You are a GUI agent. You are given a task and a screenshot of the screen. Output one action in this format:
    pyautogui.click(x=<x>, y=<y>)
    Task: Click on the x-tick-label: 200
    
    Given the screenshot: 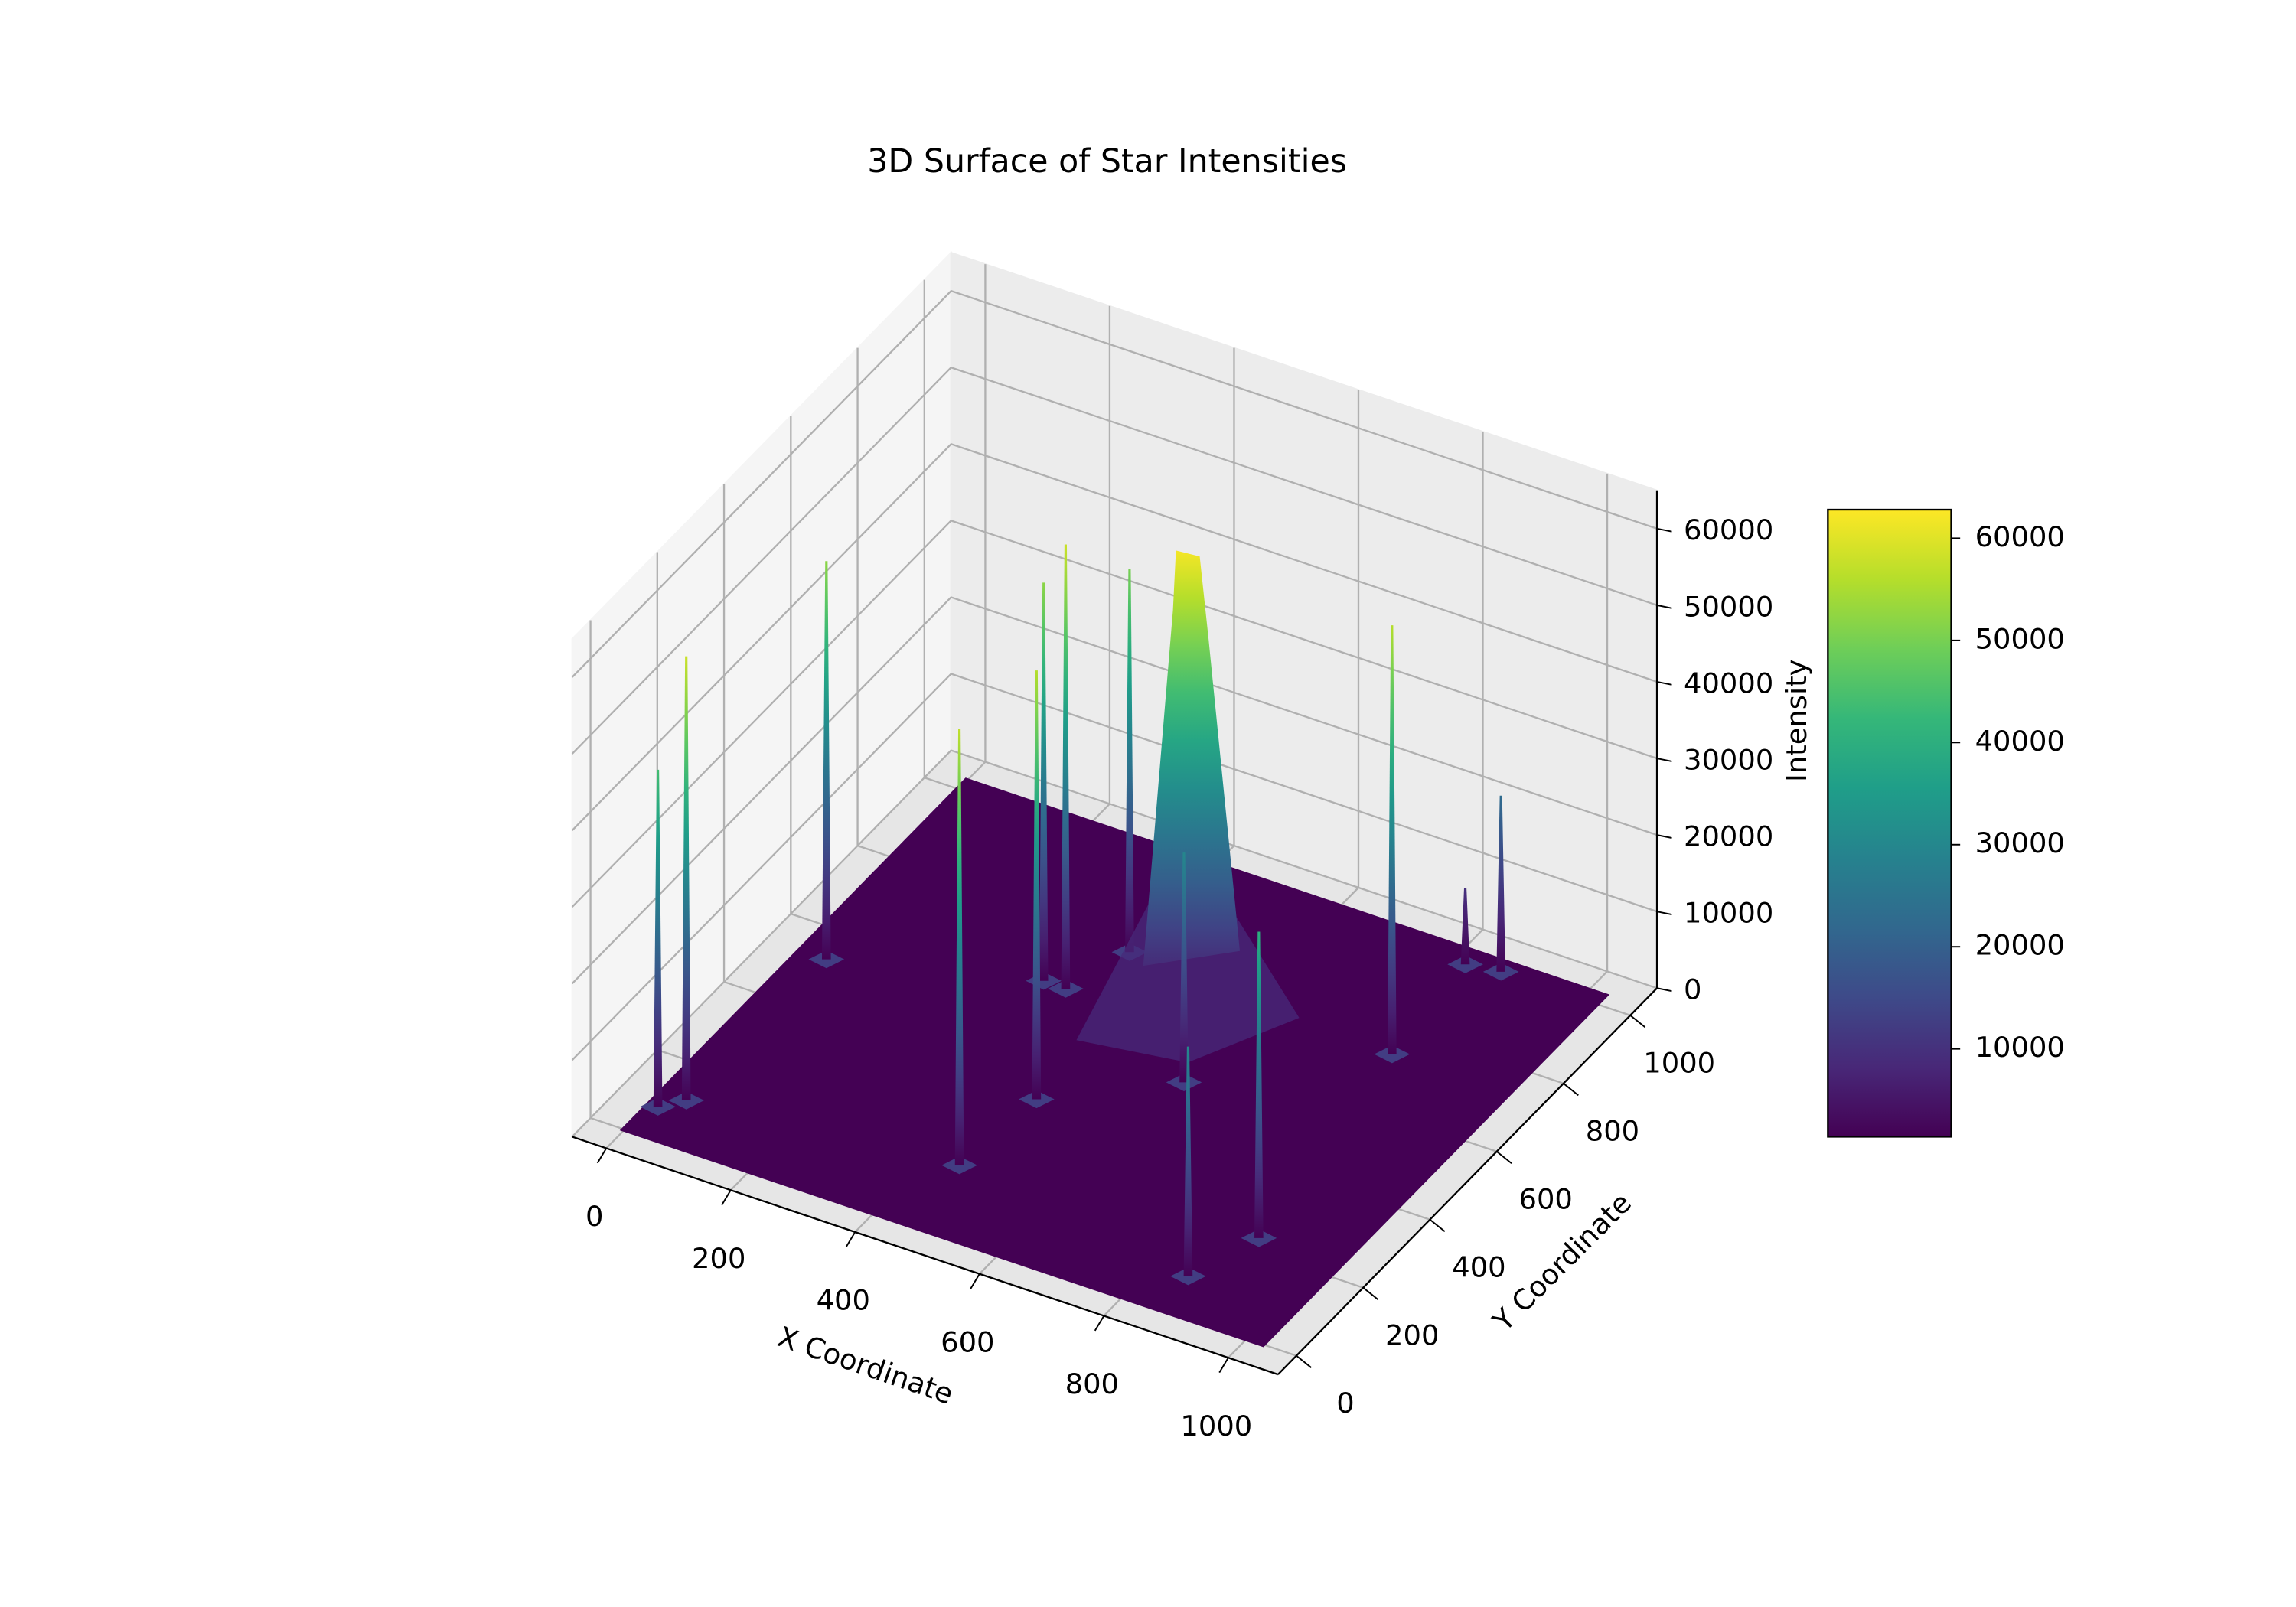 What is the action you would take?
    pyautogui.click(x=718, y=1258)
    